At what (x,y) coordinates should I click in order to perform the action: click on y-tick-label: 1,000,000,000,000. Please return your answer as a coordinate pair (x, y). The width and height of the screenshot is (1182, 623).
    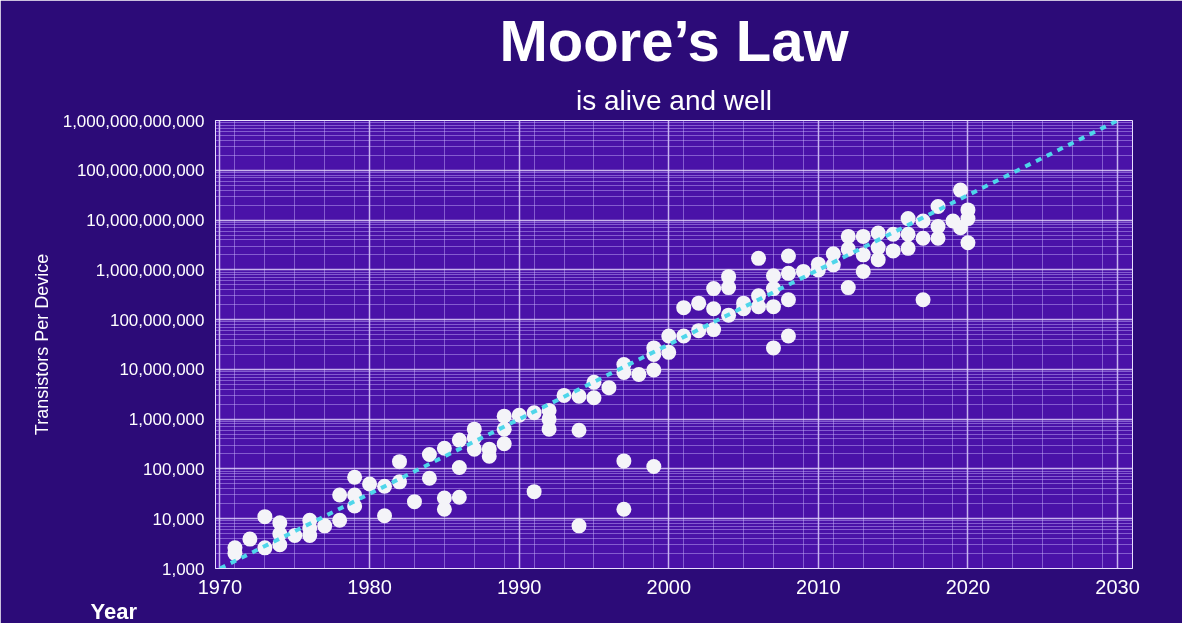
    Looking at the image, I should click on (133, 121).